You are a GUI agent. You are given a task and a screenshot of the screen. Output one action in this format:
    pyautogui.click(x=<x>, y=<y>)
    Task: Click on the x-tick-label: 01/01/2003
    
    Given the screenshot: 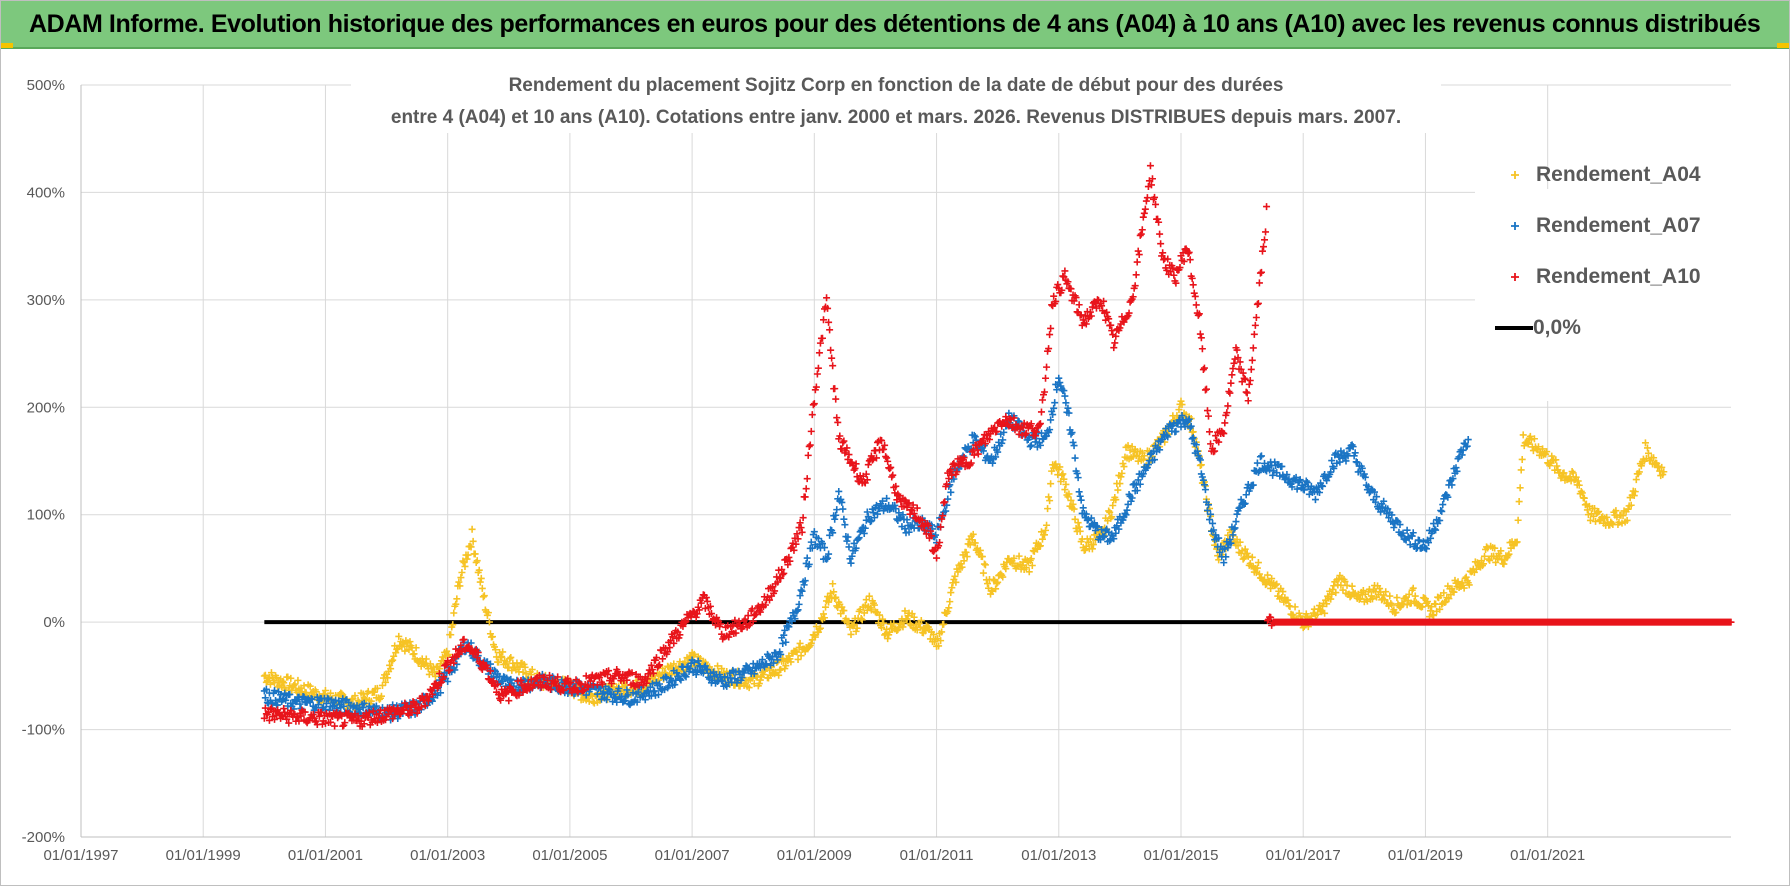 What is the action you would take?
    pyautogui.click(x=447, y=855)
    